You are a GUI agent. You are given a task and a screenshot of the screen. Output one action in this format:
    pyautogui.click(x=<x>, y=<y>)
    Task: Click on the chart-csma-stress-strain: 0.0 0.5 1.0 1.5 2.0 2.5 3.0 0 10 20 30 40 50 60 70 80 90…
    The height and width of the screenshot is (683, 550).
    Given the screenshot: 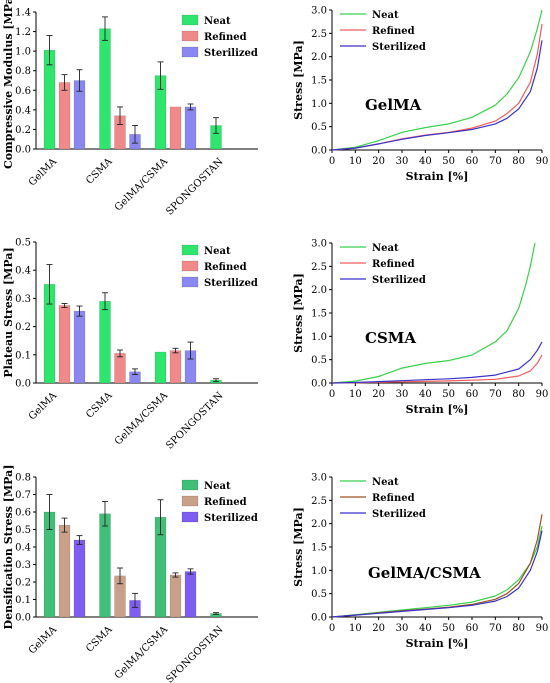 What is the action you would take?
    pyautogui.click(x=420, y=328)
    